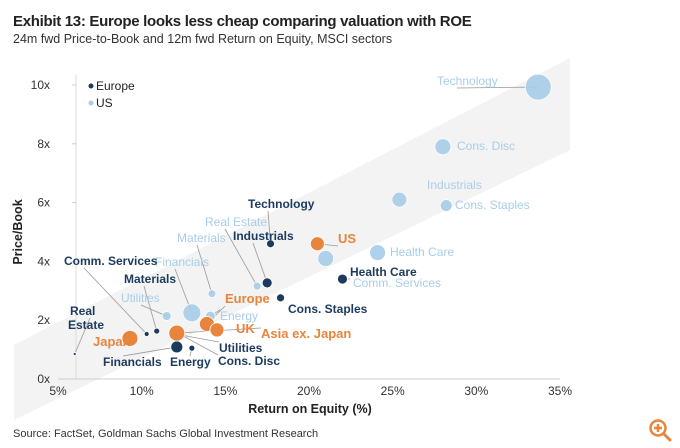 This screenshot has height=448, width=680. I want to click on y-tick-label: 10x, so click(40, 85).